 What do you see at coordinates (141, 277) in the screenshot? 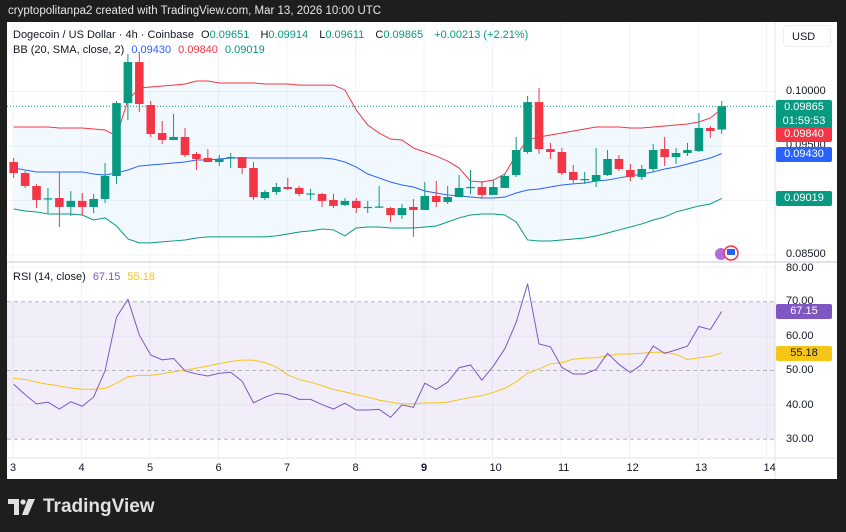
I see `rsi-ma-value: 55.18` at bounding box center [141, 277].